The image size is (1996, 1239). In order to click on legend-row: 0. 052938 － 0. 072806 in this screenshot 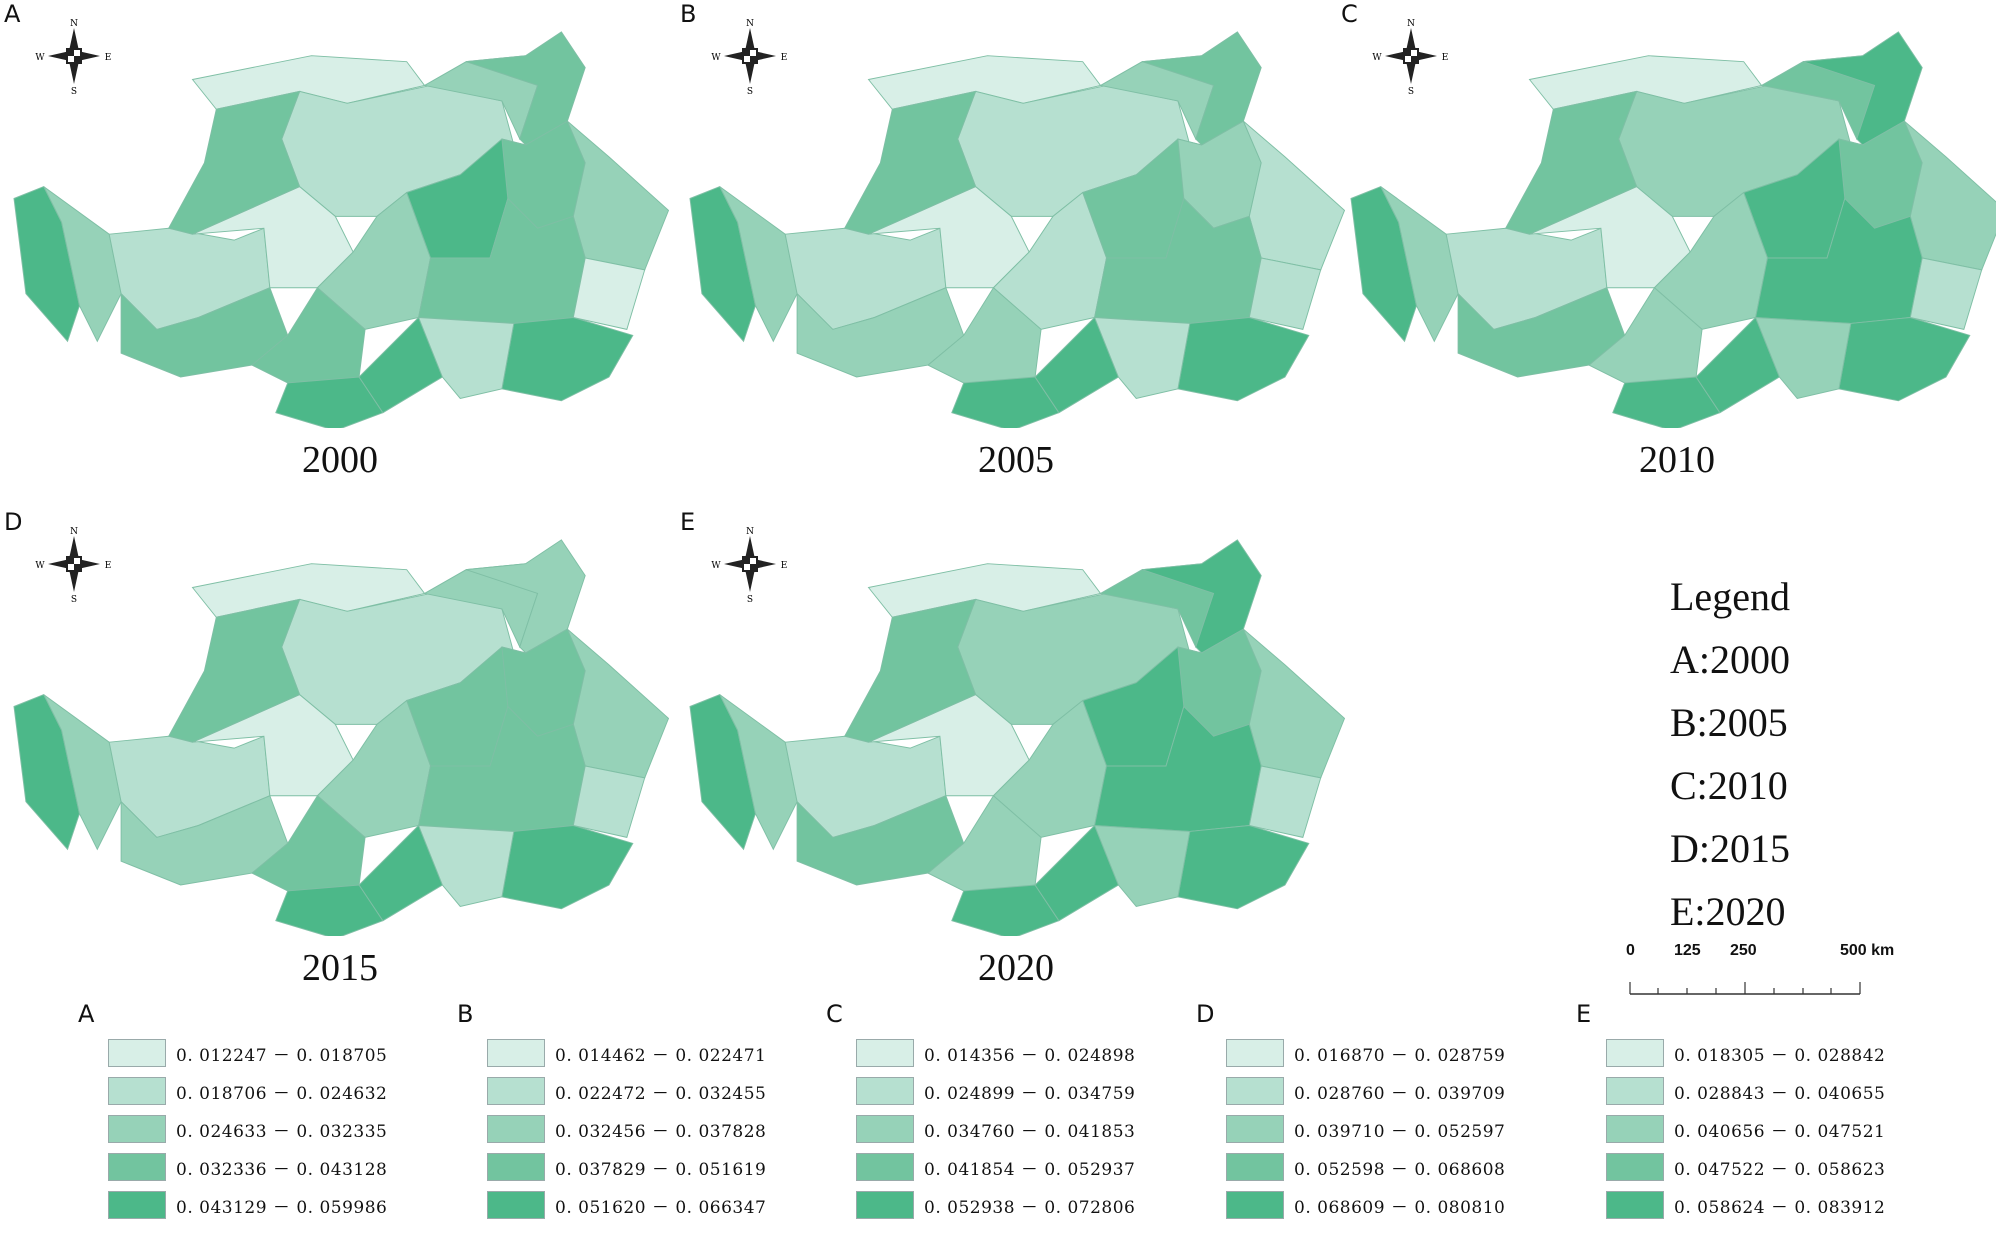, I will do `click(995, 1205)`.